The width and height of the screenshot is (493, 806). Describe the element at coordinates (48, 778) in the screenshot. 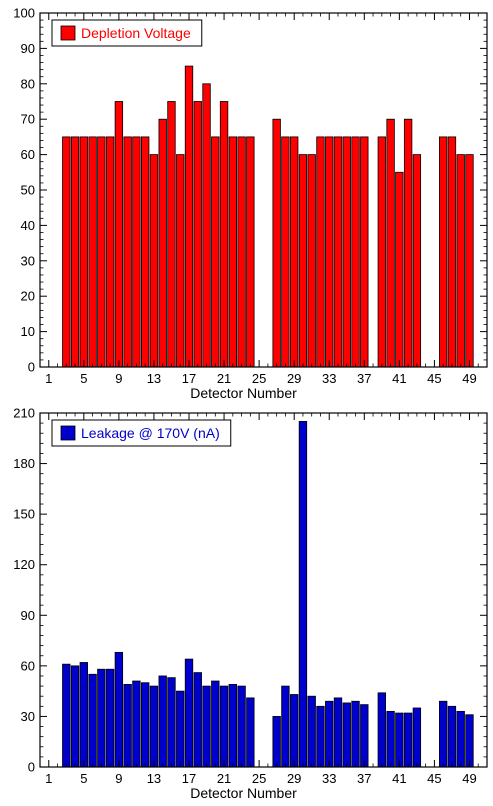

I see `leakage-xtick-label: 1` at that location.